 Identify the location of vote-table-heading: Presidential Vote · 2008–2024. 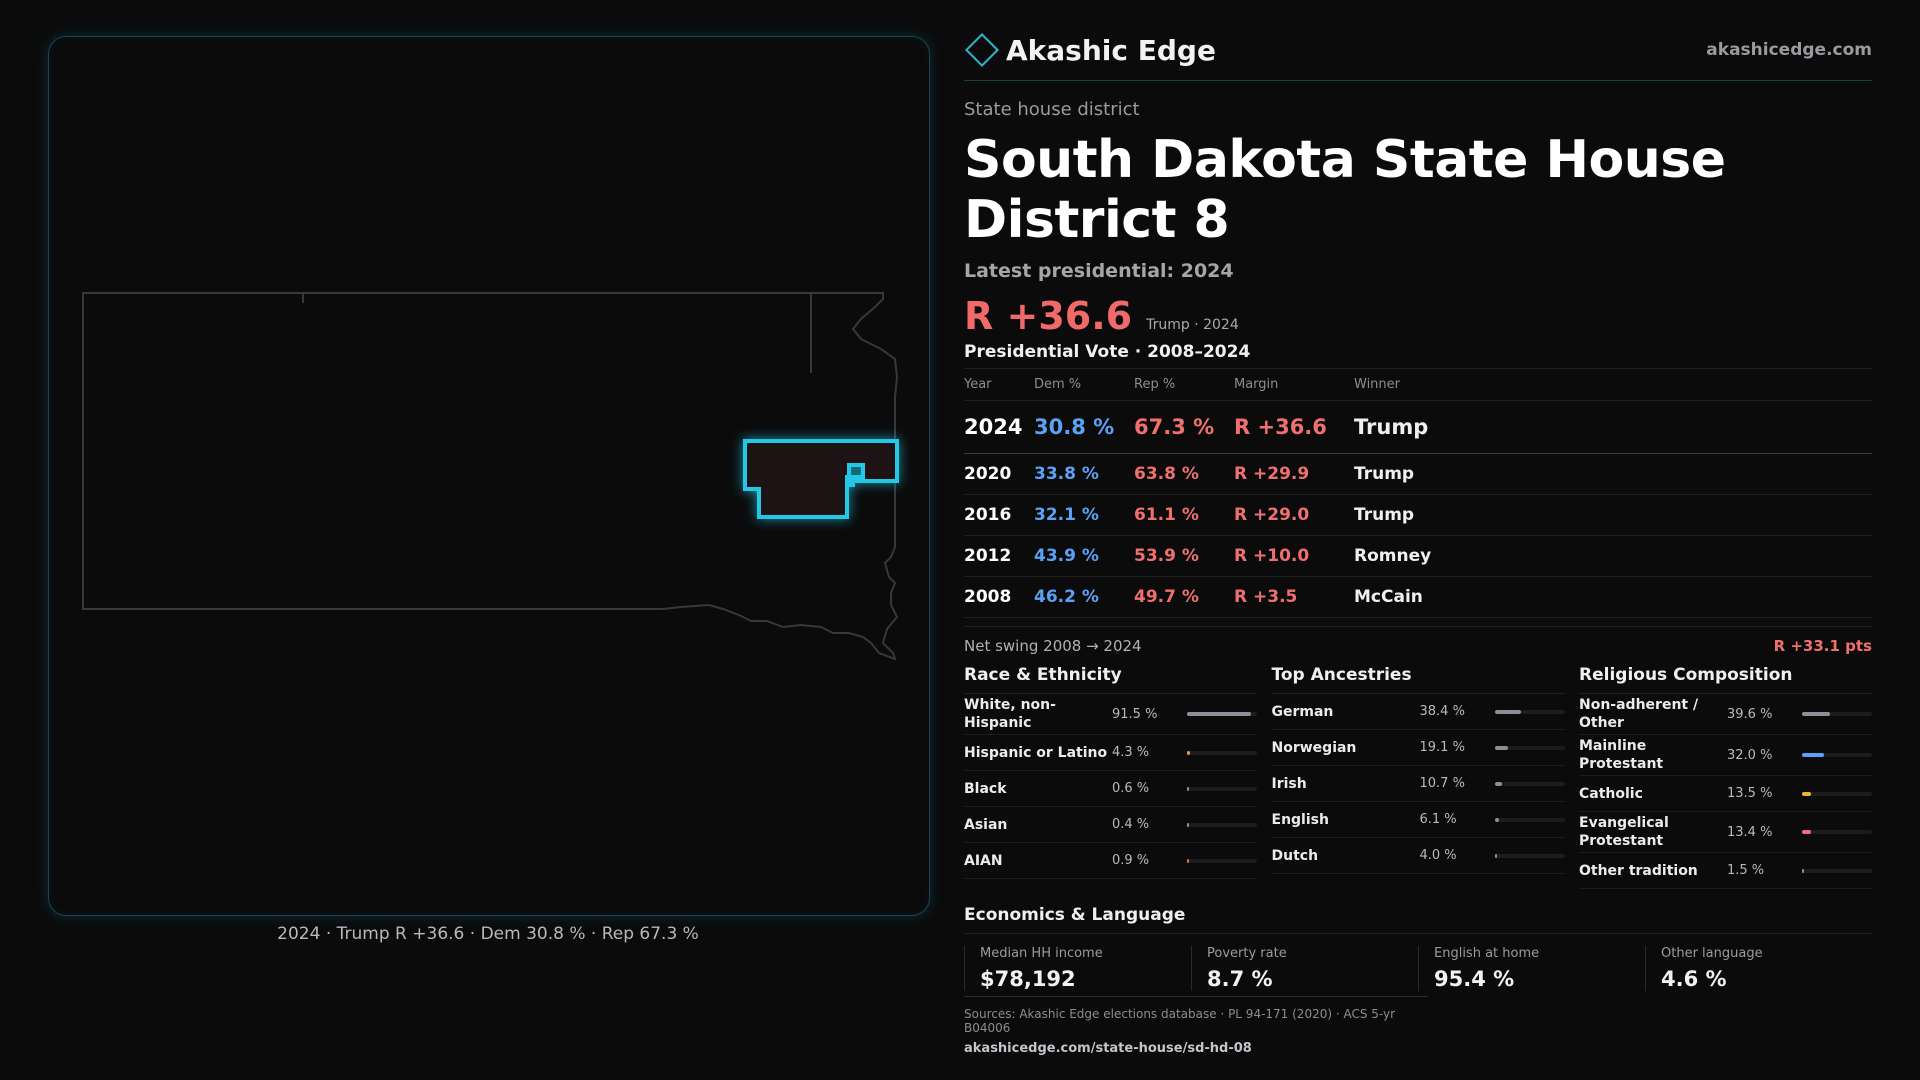
(1107, 352).